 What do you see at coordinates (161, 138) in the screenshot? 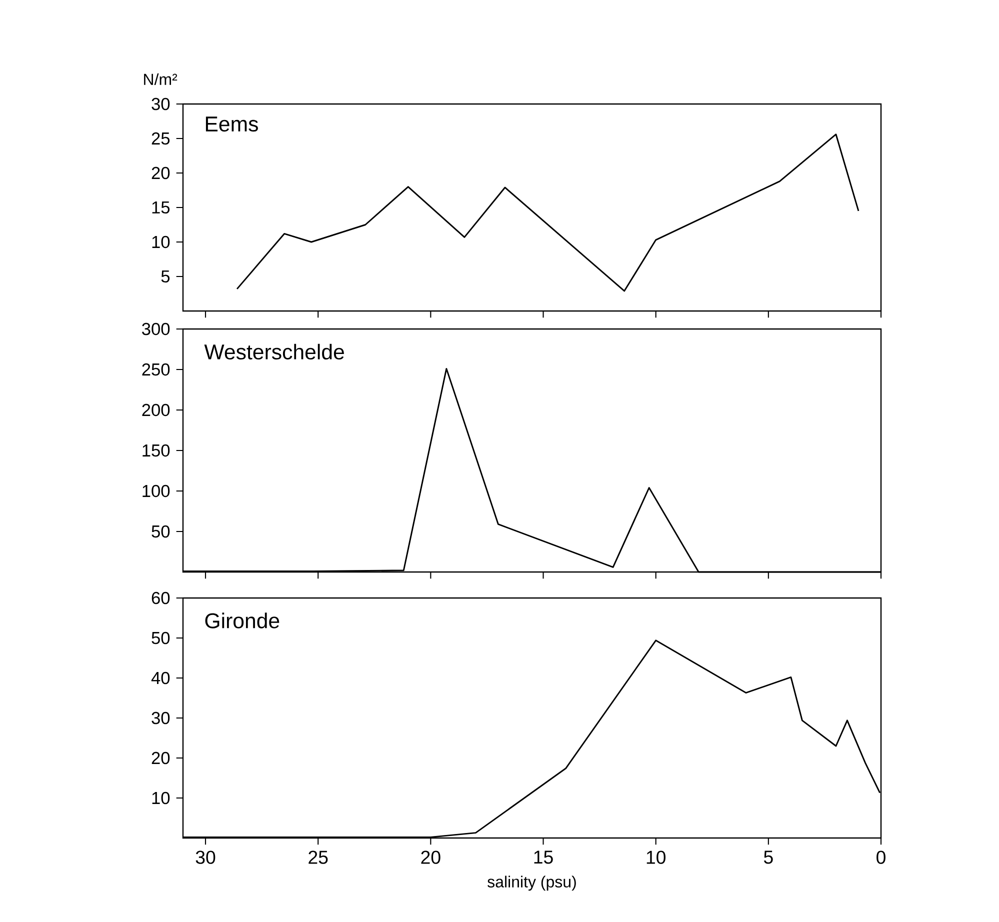
I see `y-tick-label: 25` at bounding box center [161, 138].